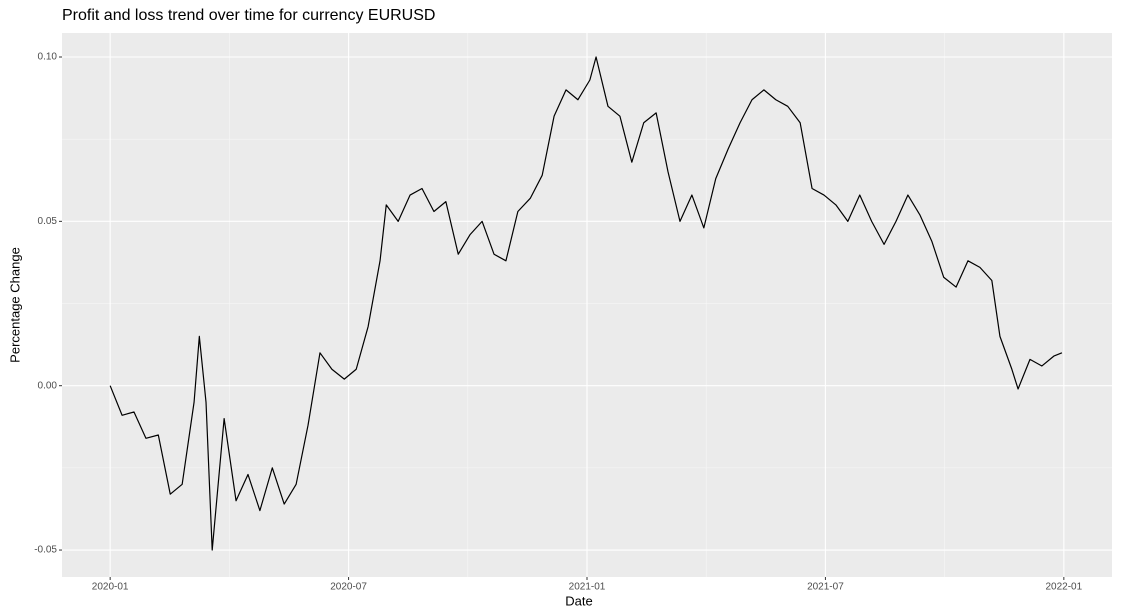 The width and height of the screenshot is (1122, 612). I want to click on x-tick-label: 2020-01, so click(110, 587).